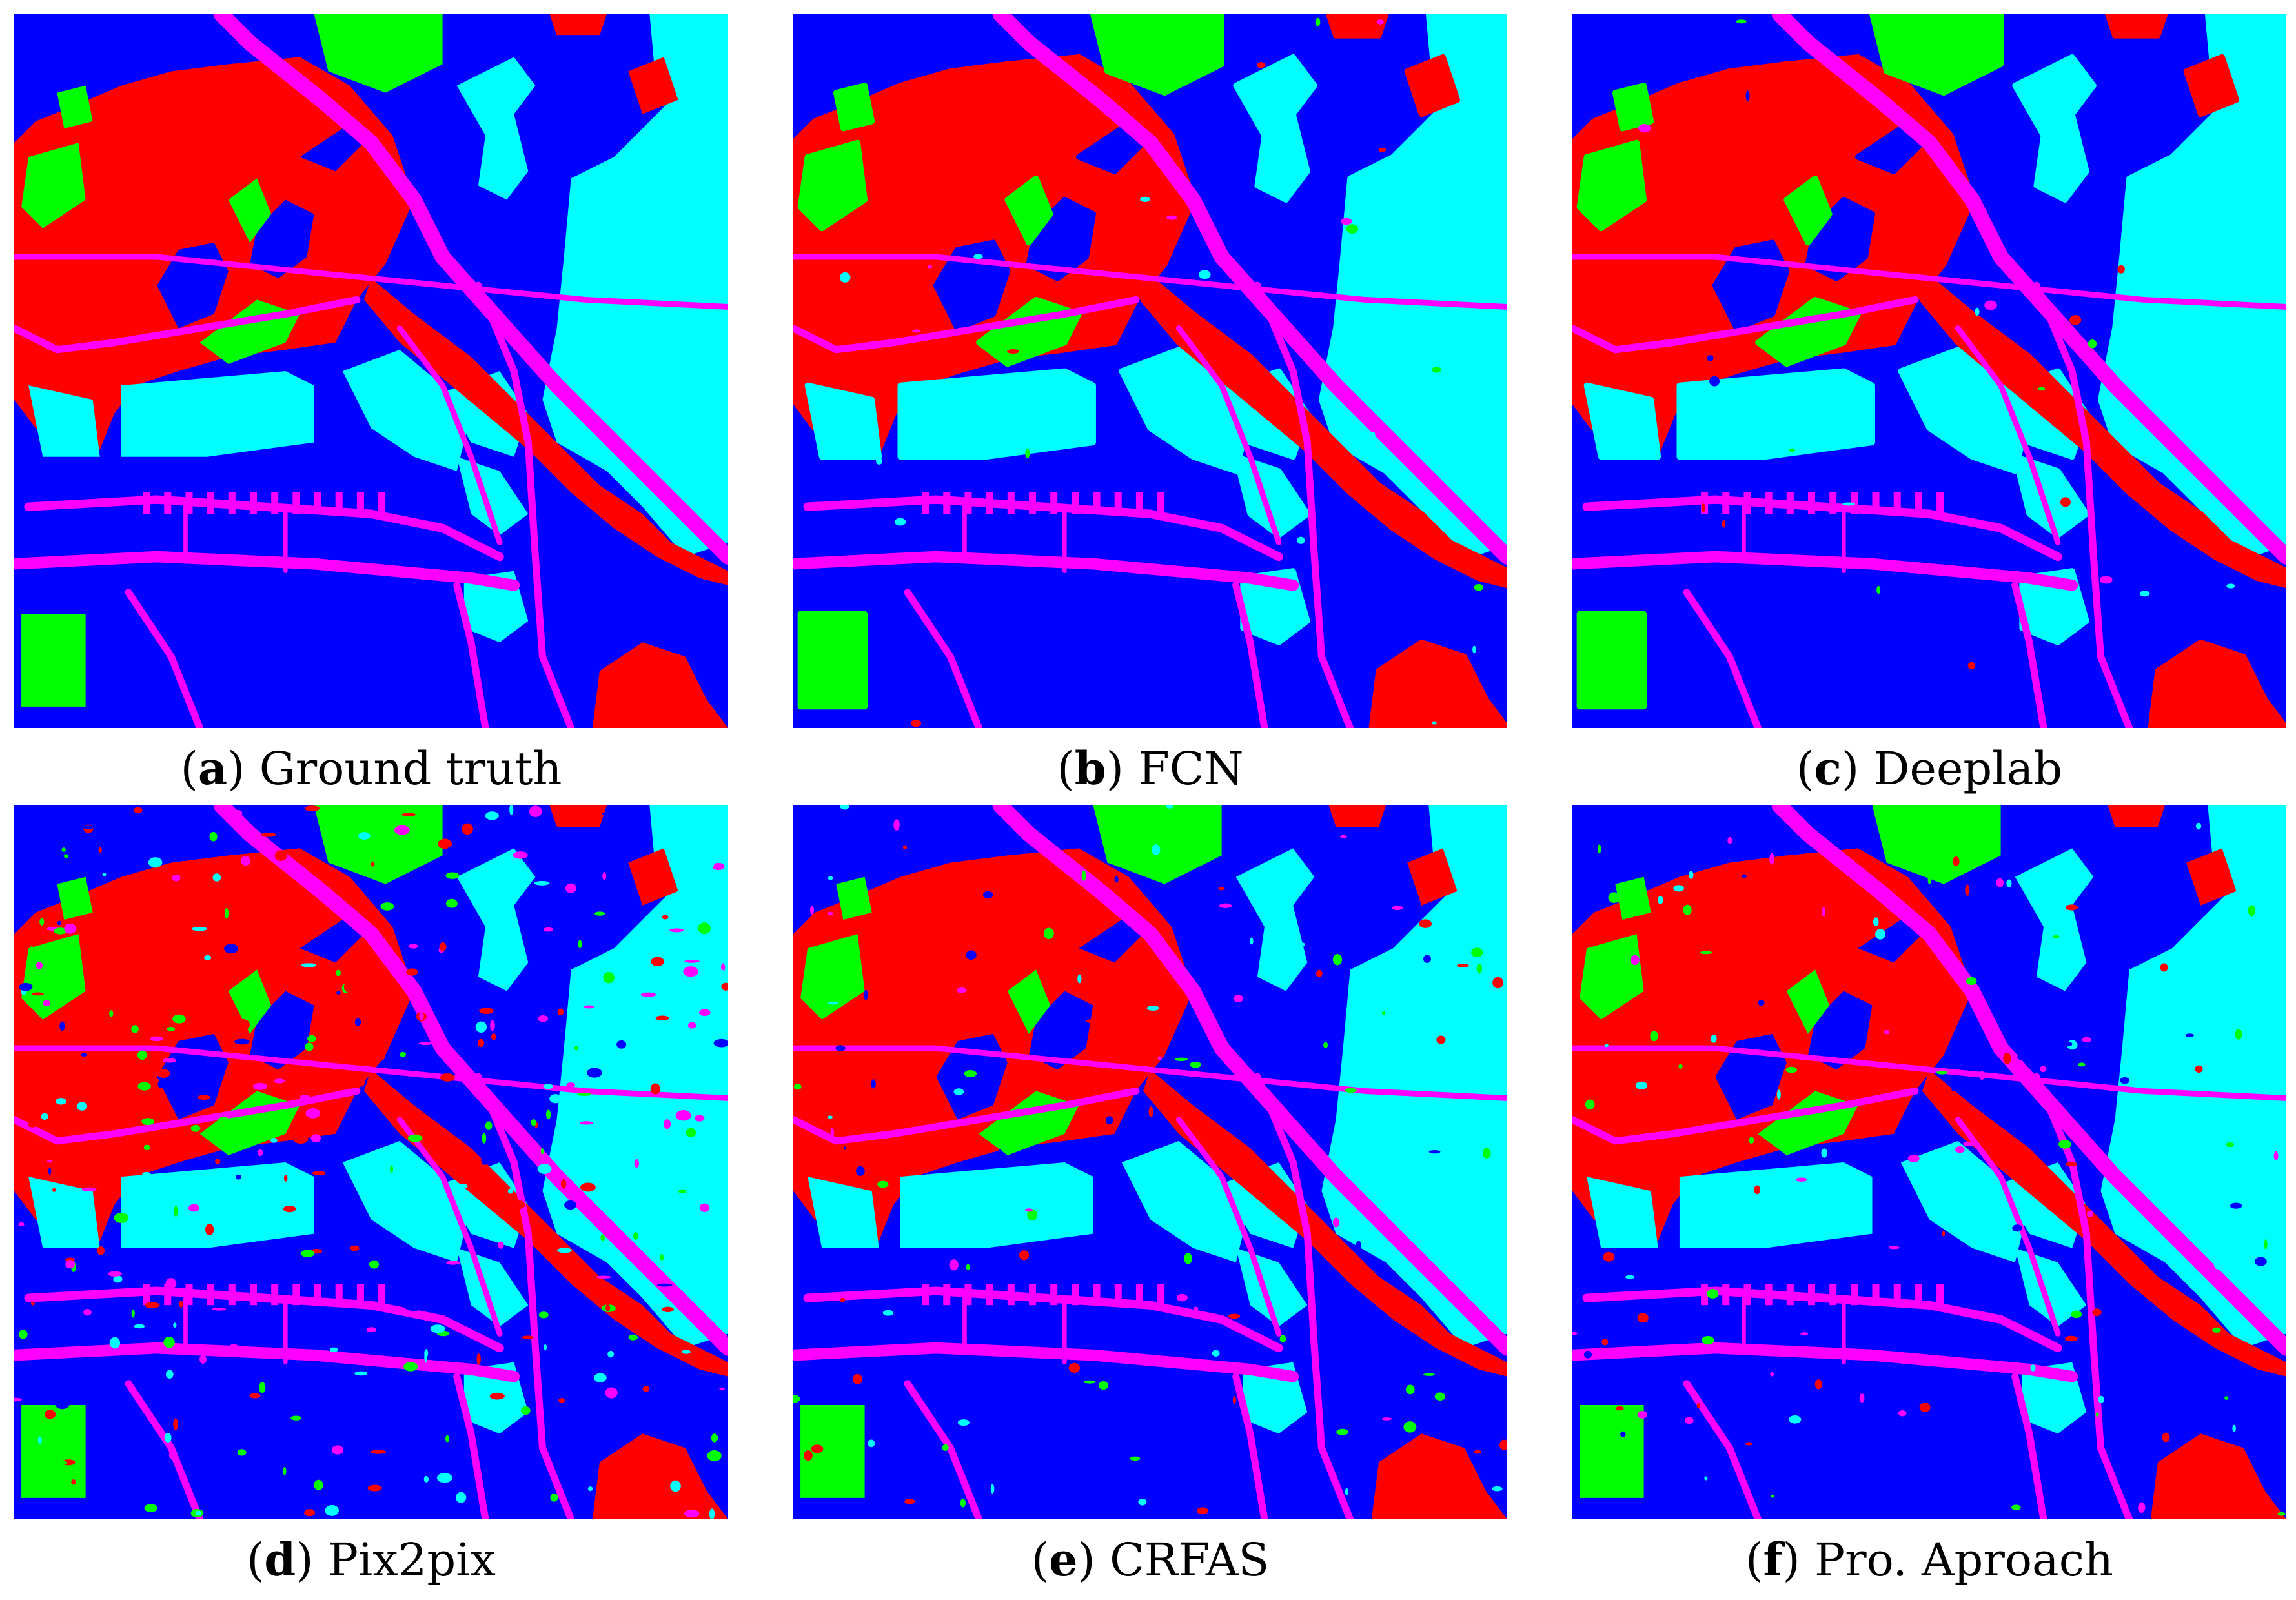  I want to click on caption-letter: d, so click(280, 1559).